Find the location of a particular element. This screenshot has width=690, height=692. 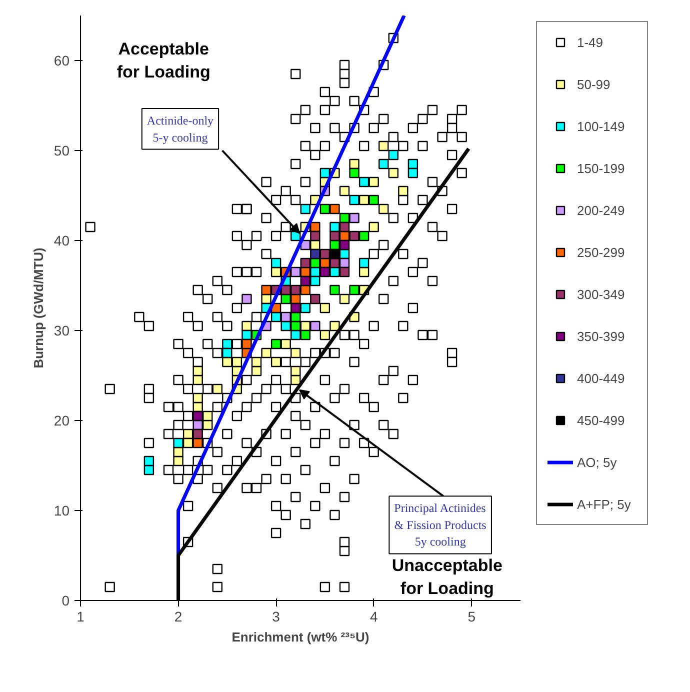

legend-label: 100-149 is located at coordinates (601, 126).